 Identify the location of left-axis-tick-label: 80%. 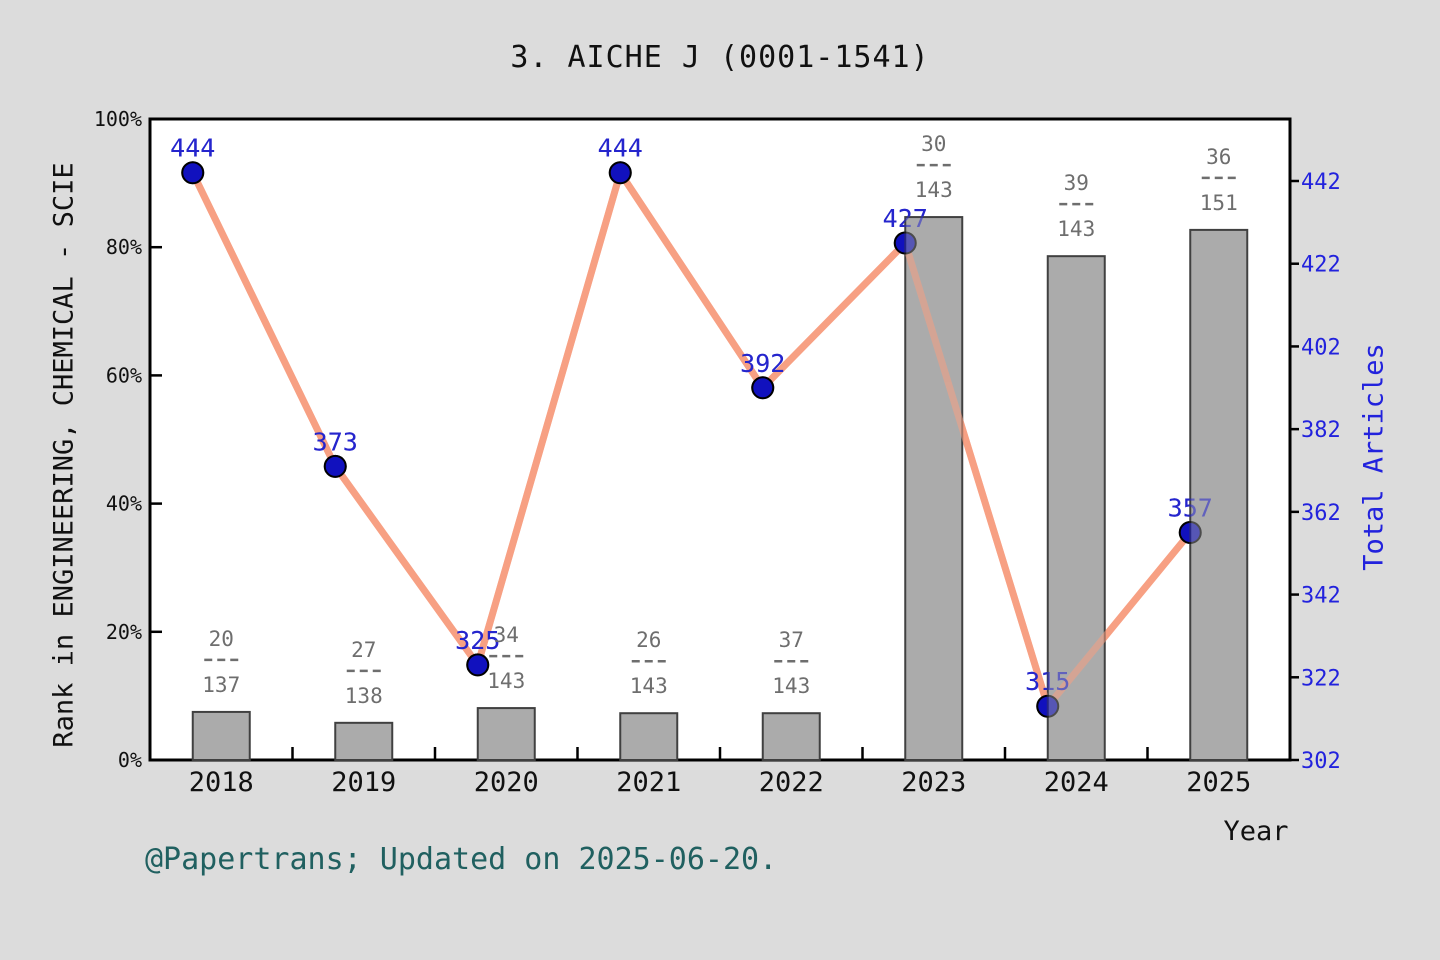
(124, 247).